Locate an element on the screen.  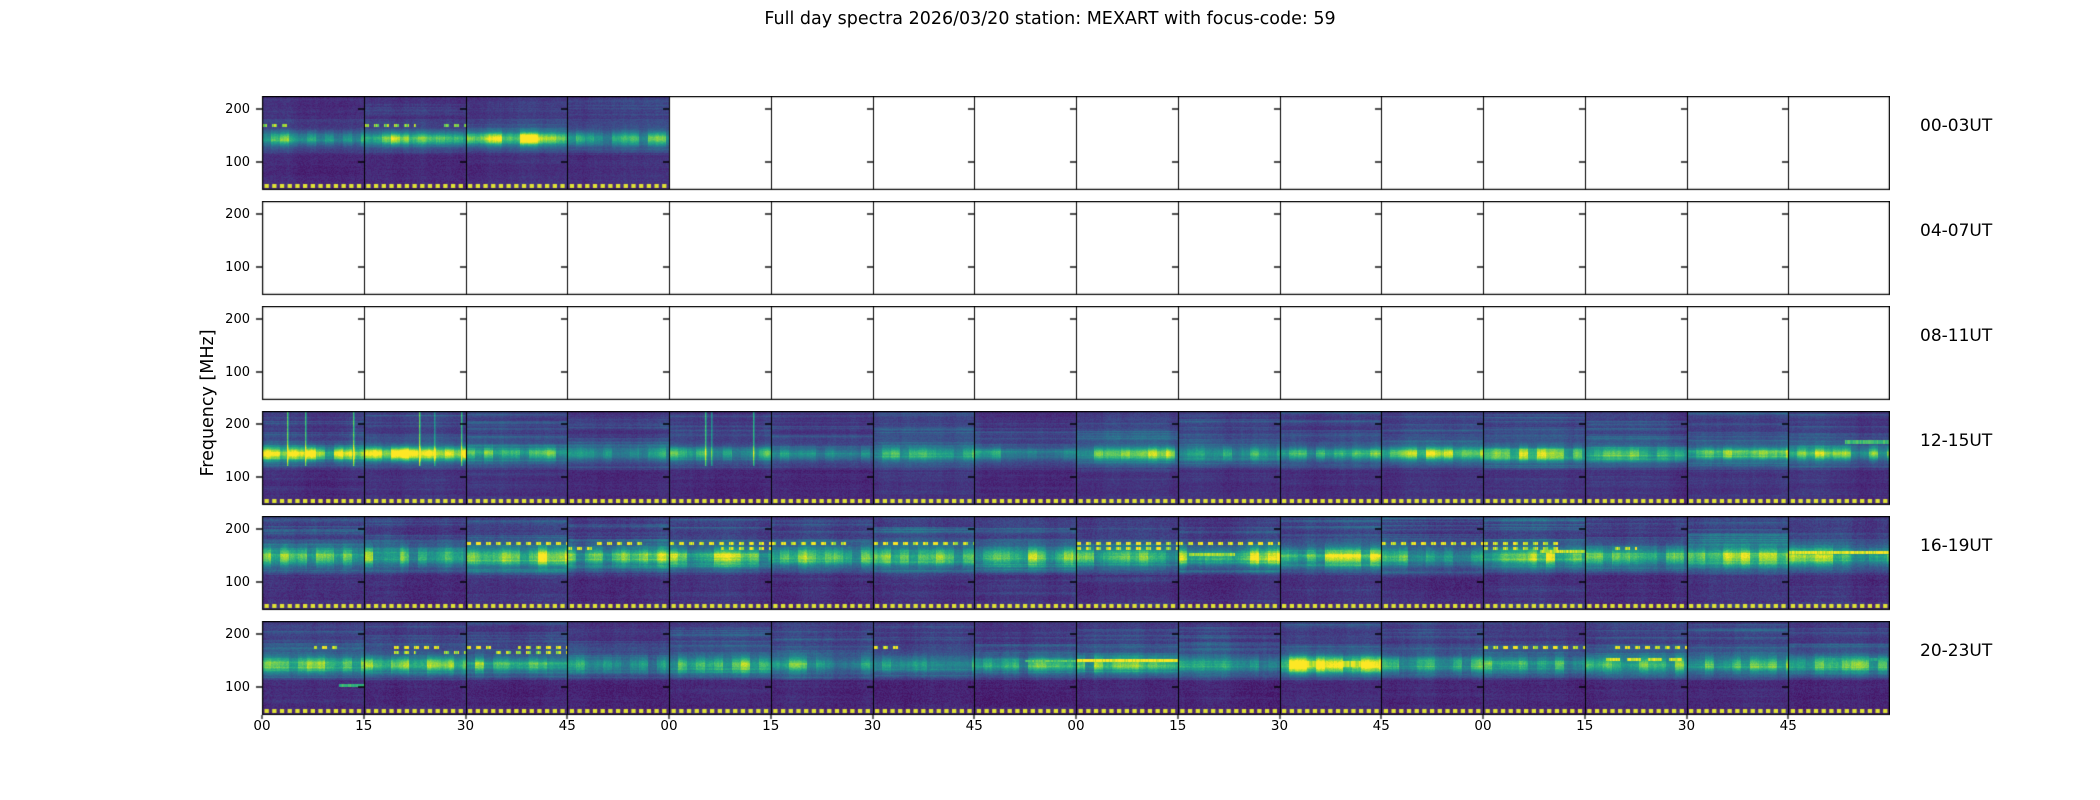
spectra-row-12-15: 200 100 12-15UT is located at coordinates (1050, 461).